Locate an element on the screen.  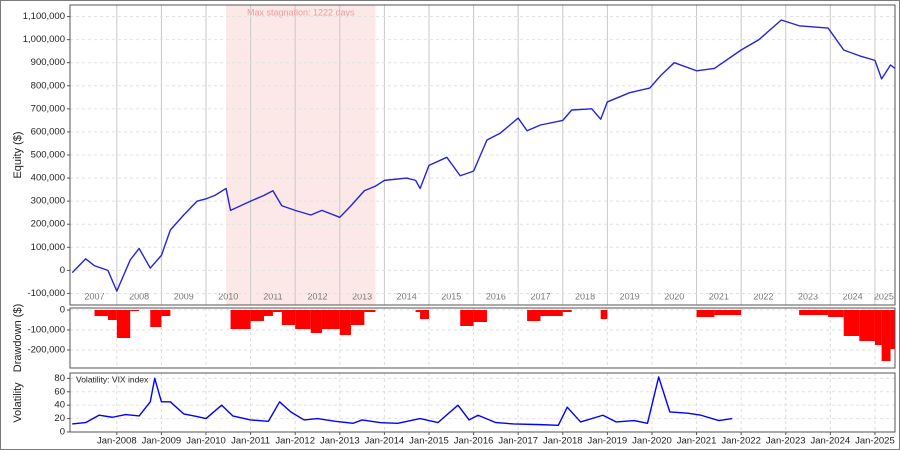
x-tick-label: Jan-2024 is located at coordinates (831, 441).